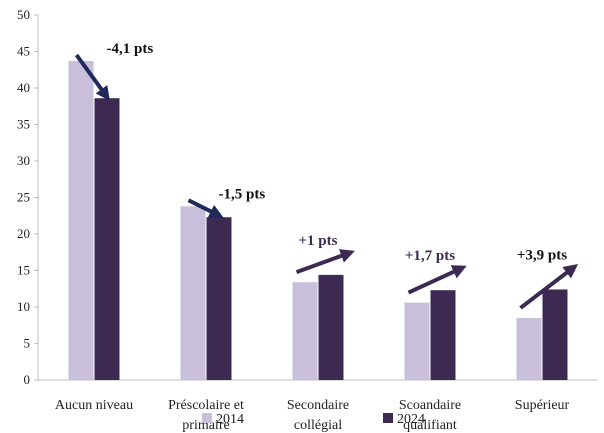 This screenshot has height=433, width=604. Describe the element at coordinates (318, 241) in the screenshot. I see `change-annotation: +1 pts` at that location.